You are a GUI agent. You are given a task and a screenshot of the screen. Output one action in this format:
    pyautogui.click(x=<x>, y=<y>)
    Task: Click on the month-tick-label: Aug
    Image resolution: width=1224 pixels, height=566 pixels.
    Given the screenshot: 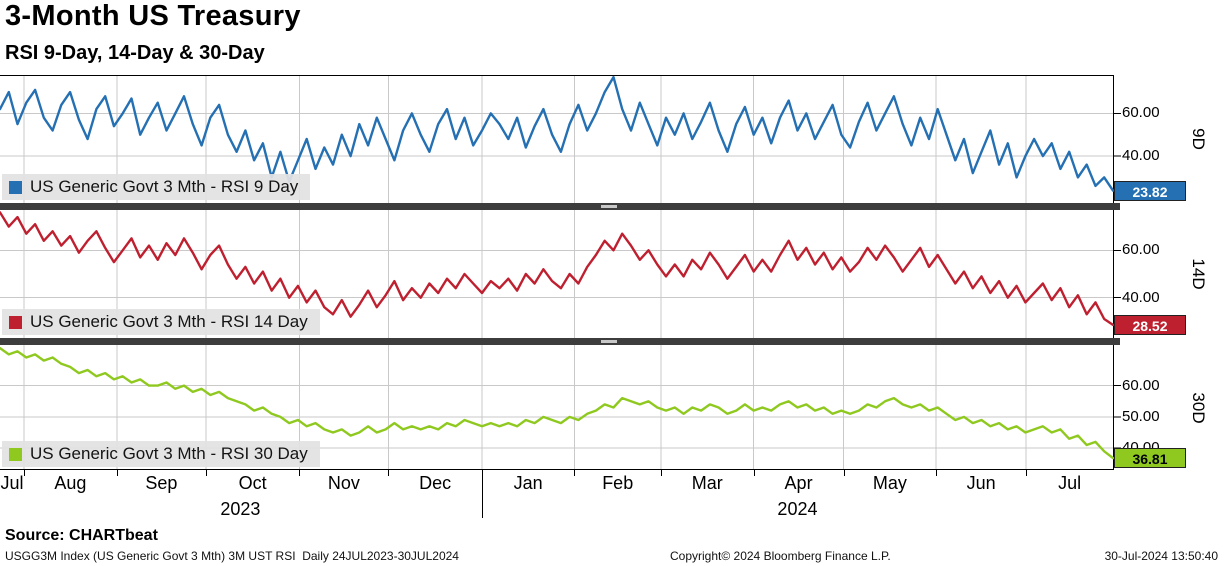 What is the action you would take?
    pyautogui.click(x=70, y=483)
    